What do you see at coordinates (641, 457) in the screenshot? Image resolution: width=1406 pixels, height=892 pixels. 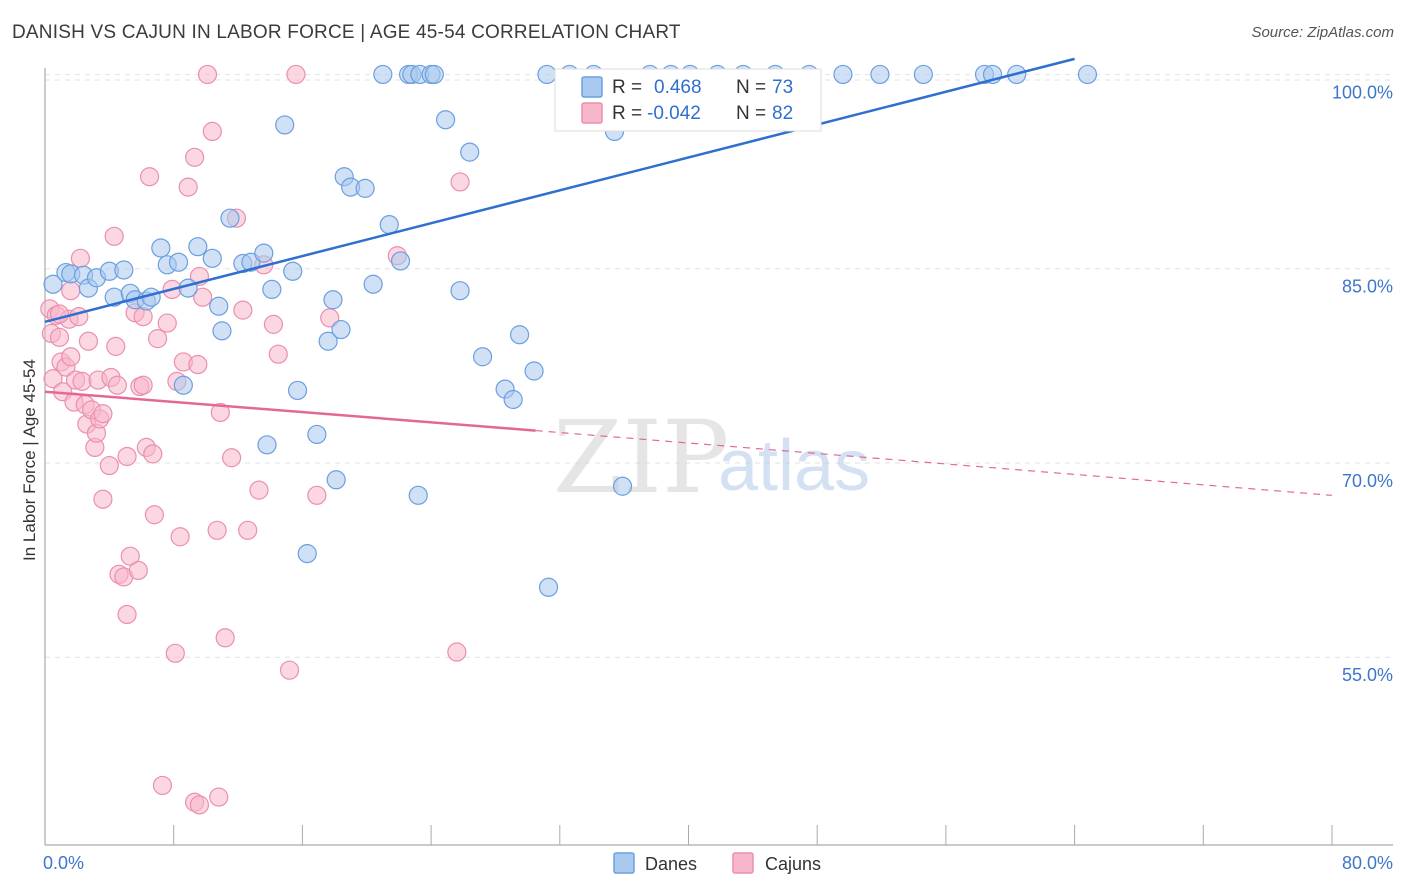 I see `watermark-zip: ZIP` at bounding box center [641, 457].